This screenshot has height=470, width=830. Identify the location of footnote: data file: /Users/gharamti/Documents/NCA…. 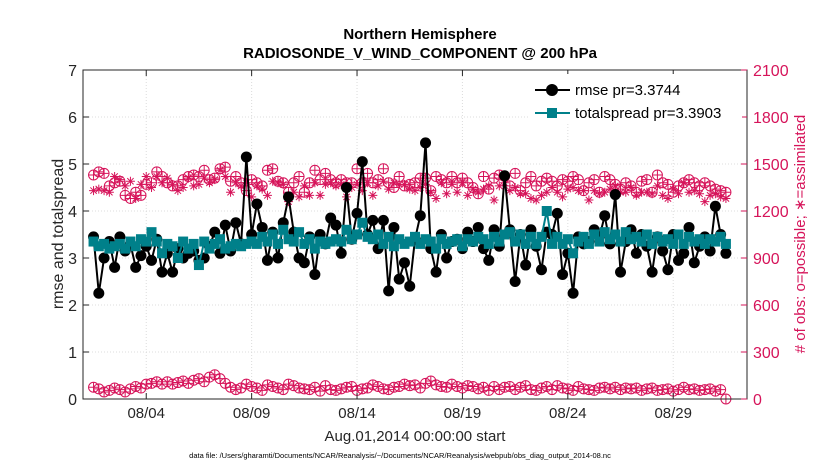
(400, 455).